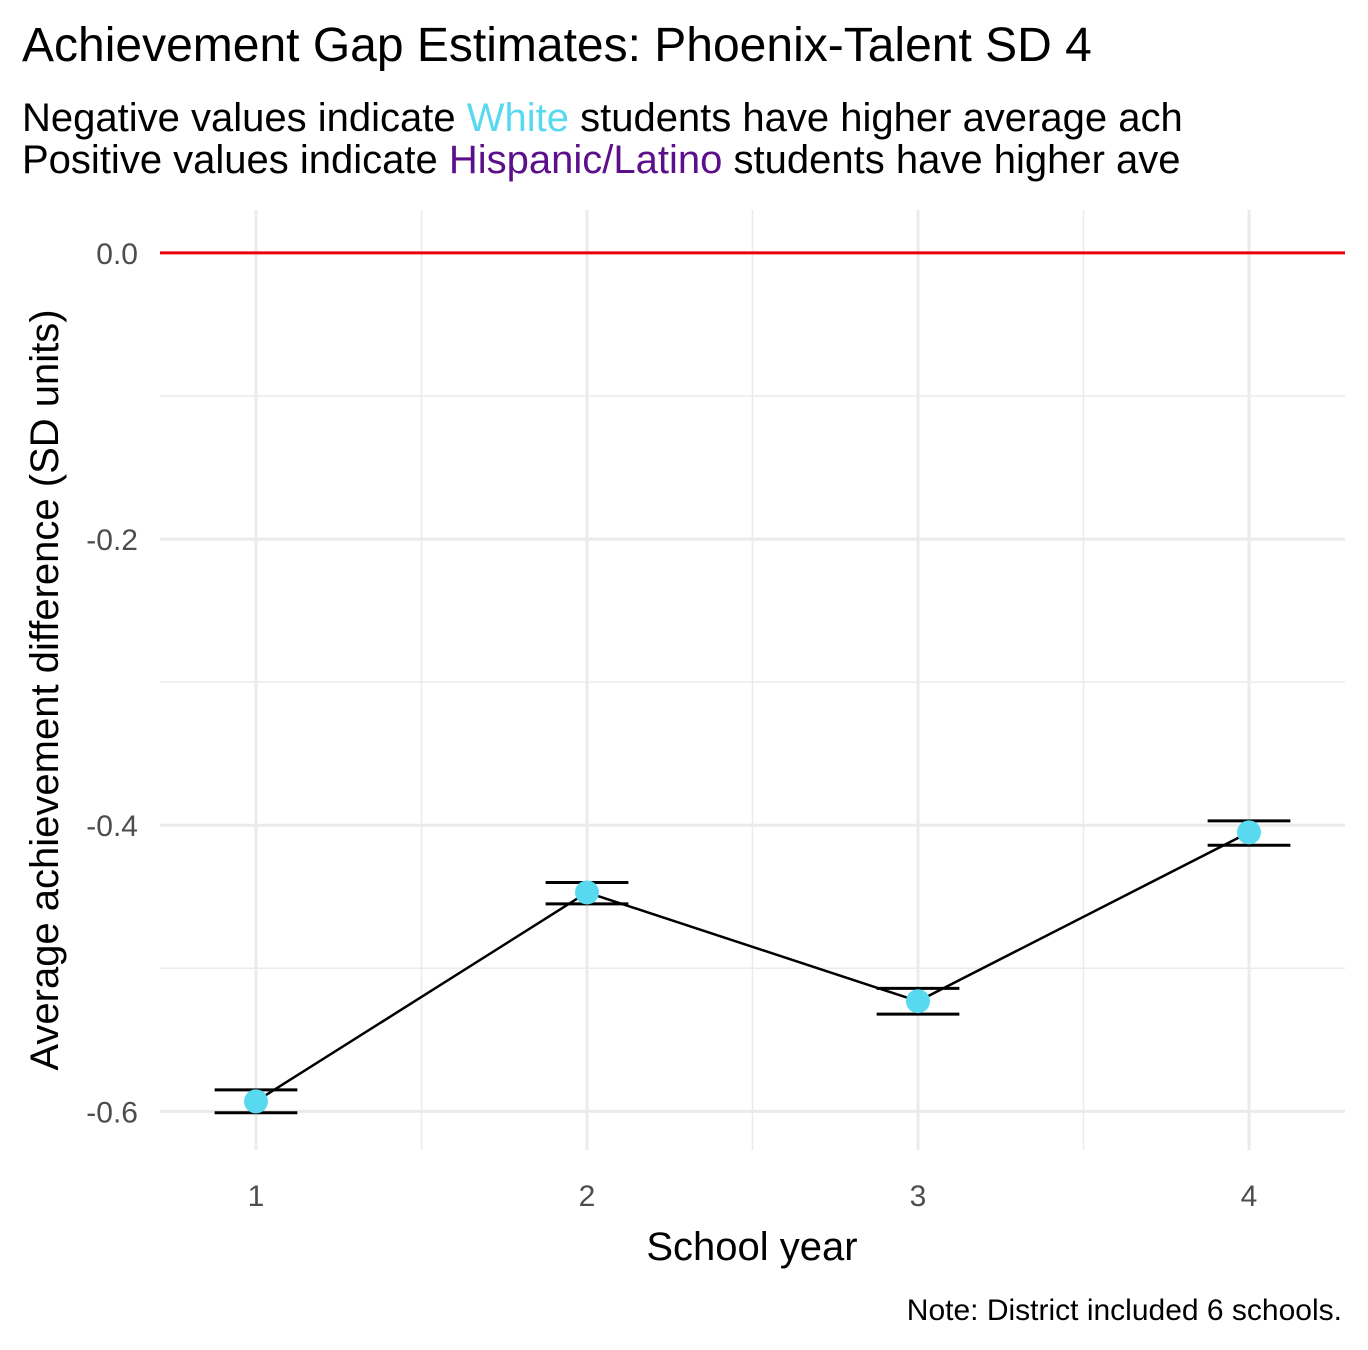 Image resolution: width=1368 pixels, height=1350 pixels. What do you see at coordinates (918, 1196) in the screenshot?
I see `x-tick-label-3: 3` at bounding box center [918, 1196].